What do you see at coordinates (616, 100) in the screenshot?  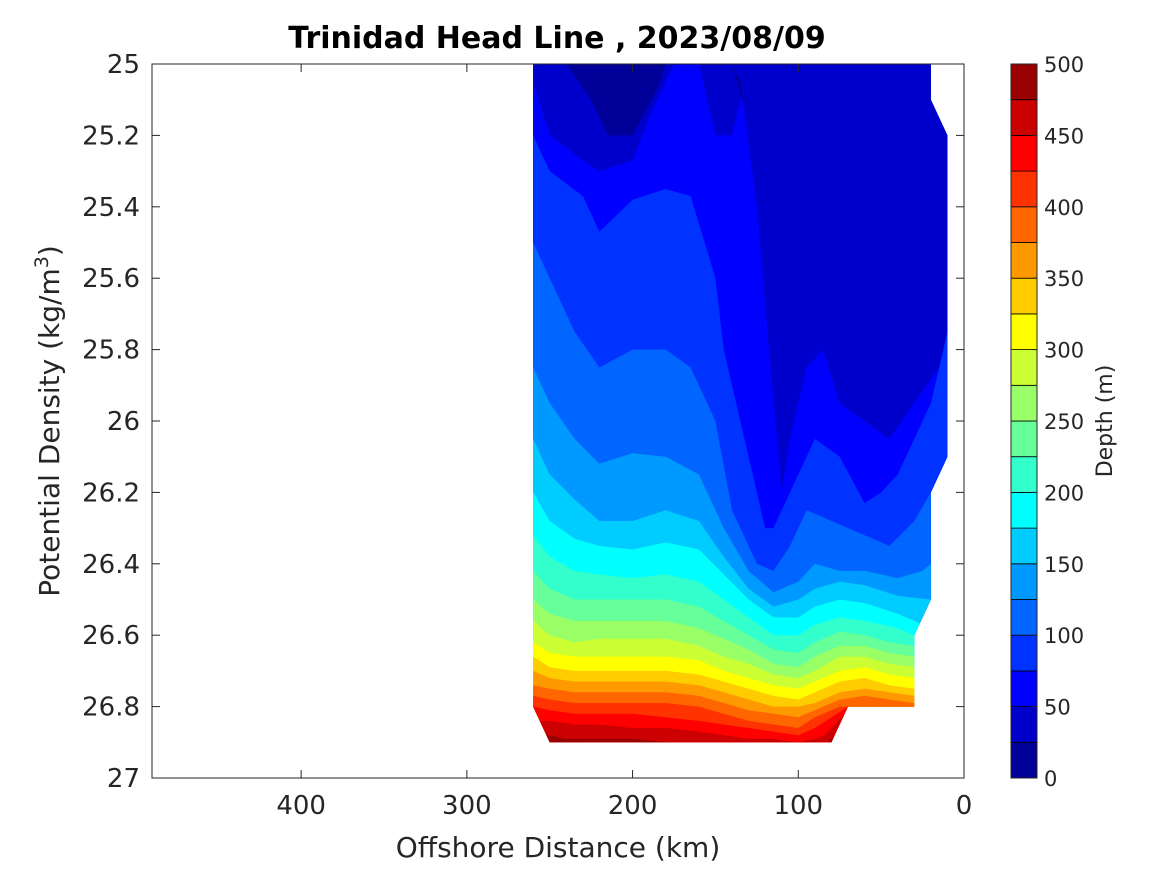 I see `contour-pocket-upper-left` at bounding box center [616, 100].